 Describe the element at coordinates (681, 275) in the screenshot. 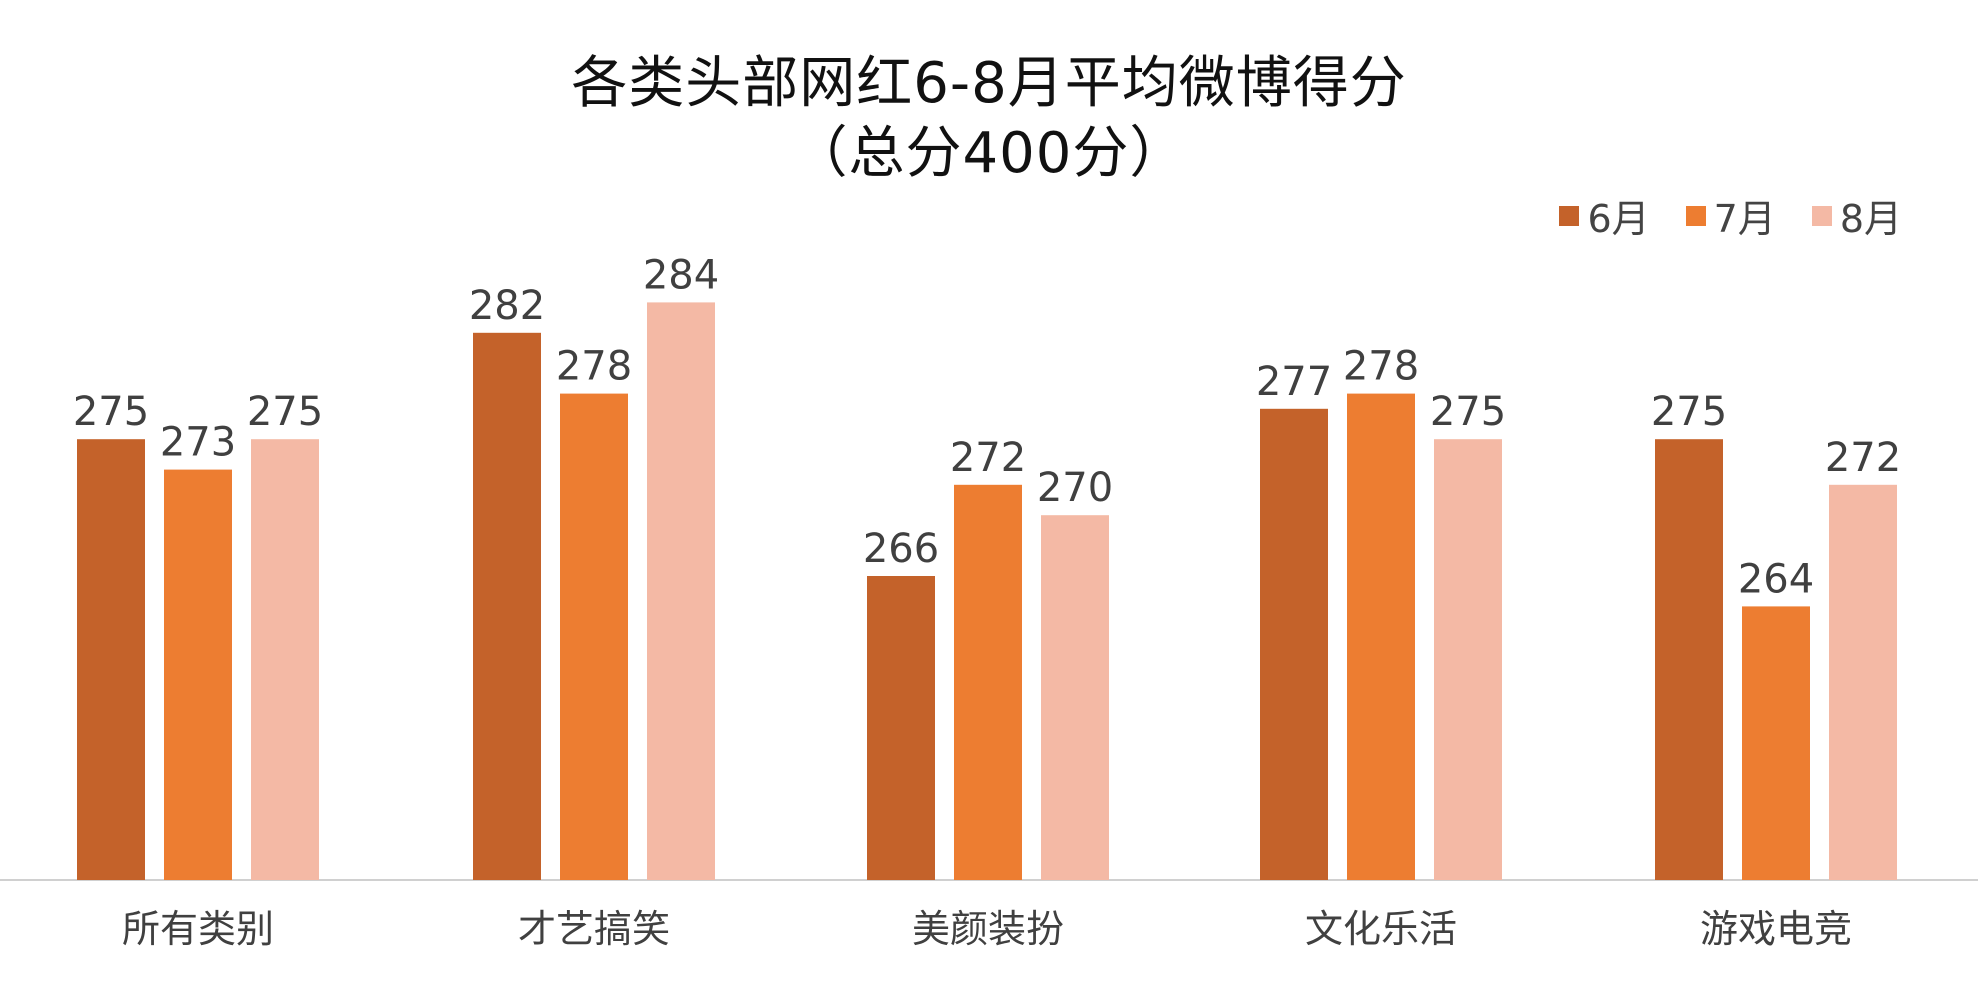

I see `data-label: 284` at that location.